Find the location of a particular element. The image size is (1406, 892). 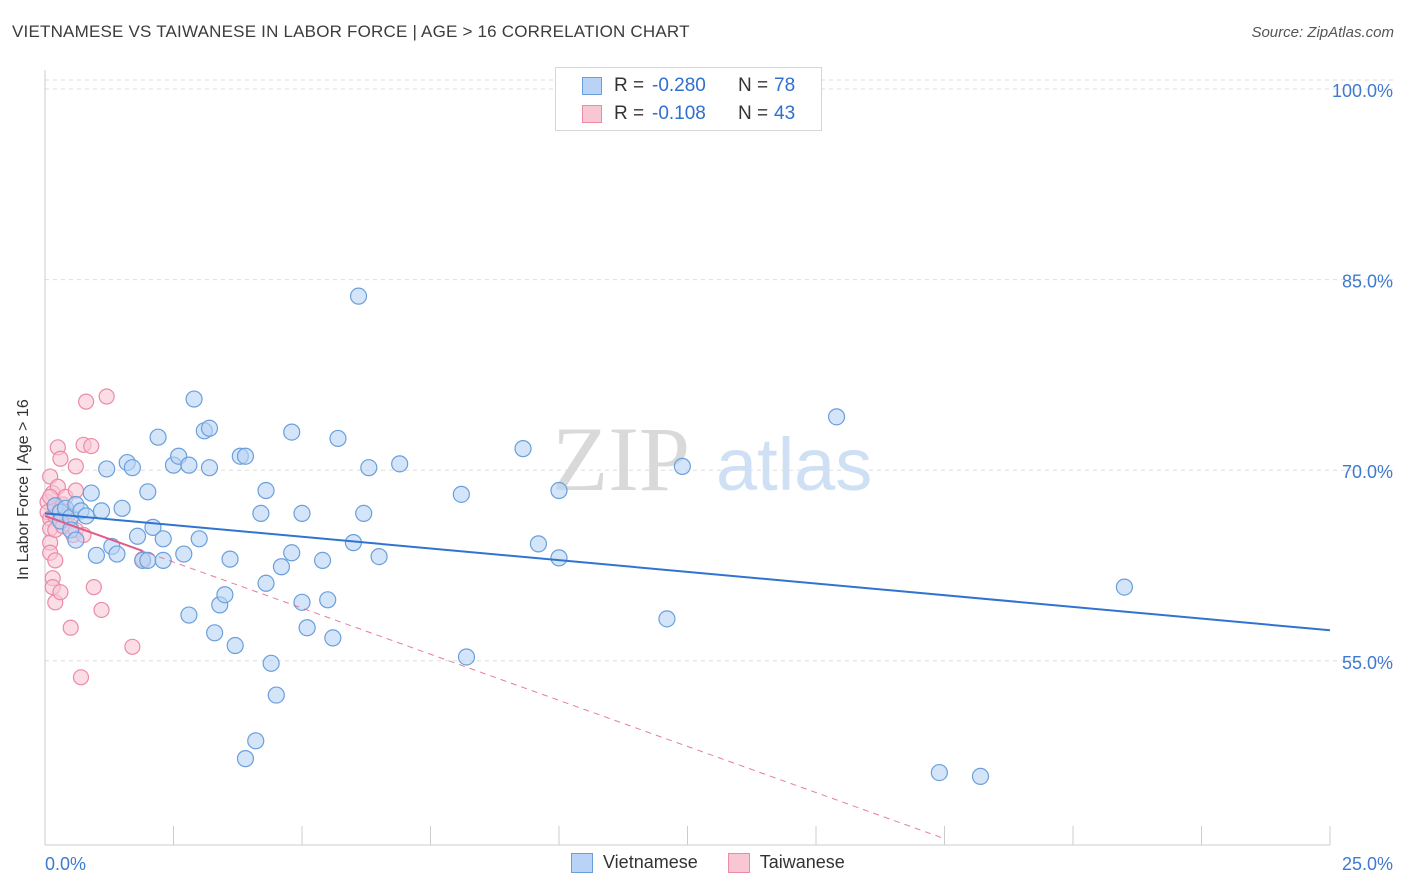

x-tick-label: 25.0% is located at coordinates (1367, 864).